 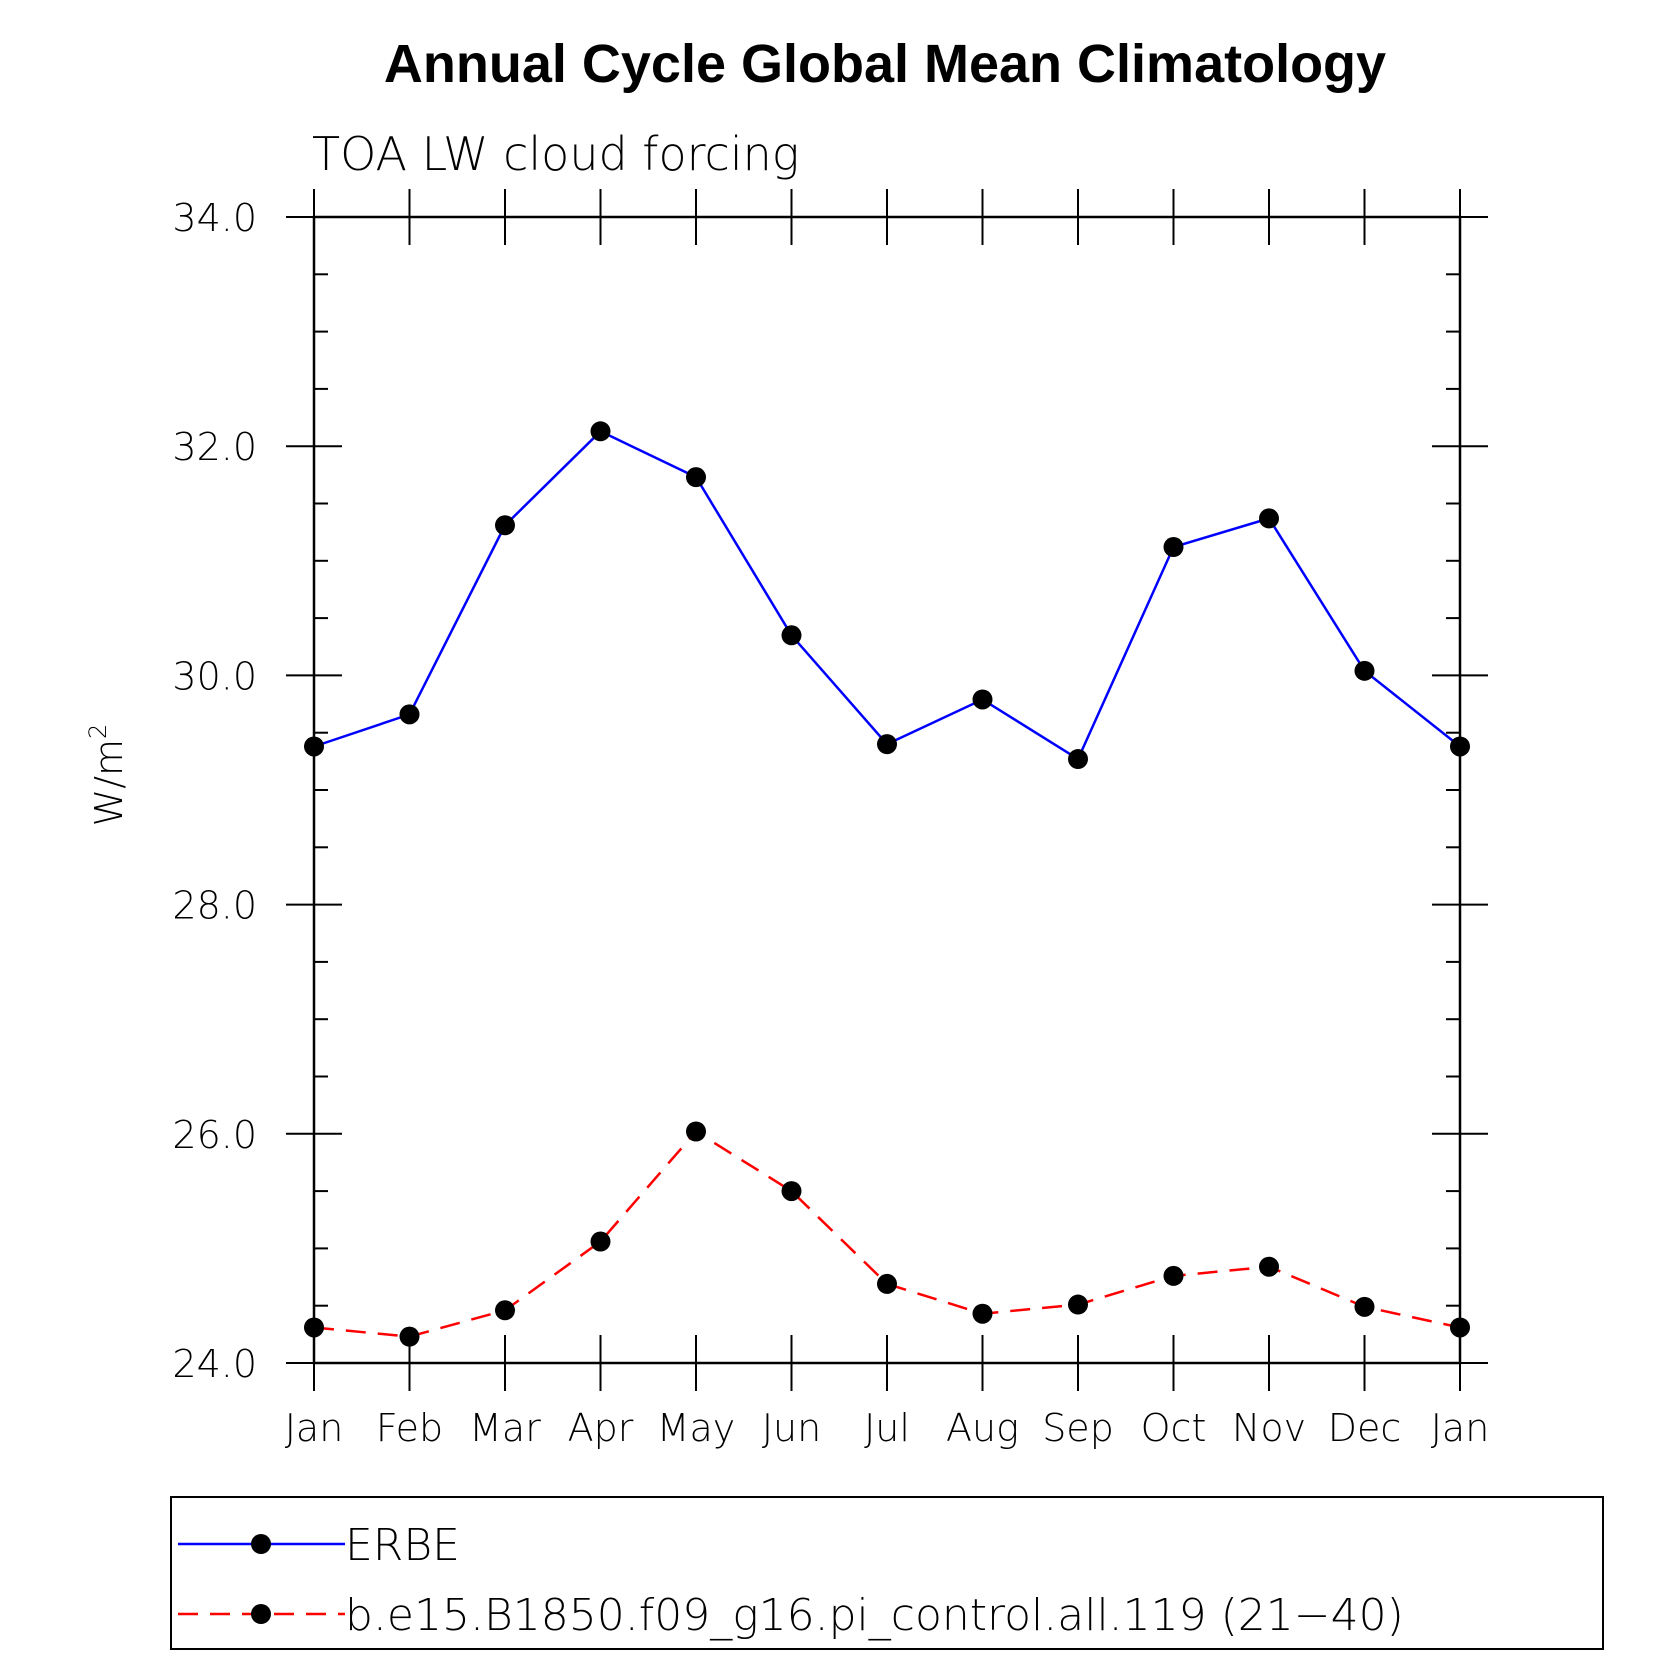 I want to click on y-tick-label: 30.0, so click(x=214, y=676).